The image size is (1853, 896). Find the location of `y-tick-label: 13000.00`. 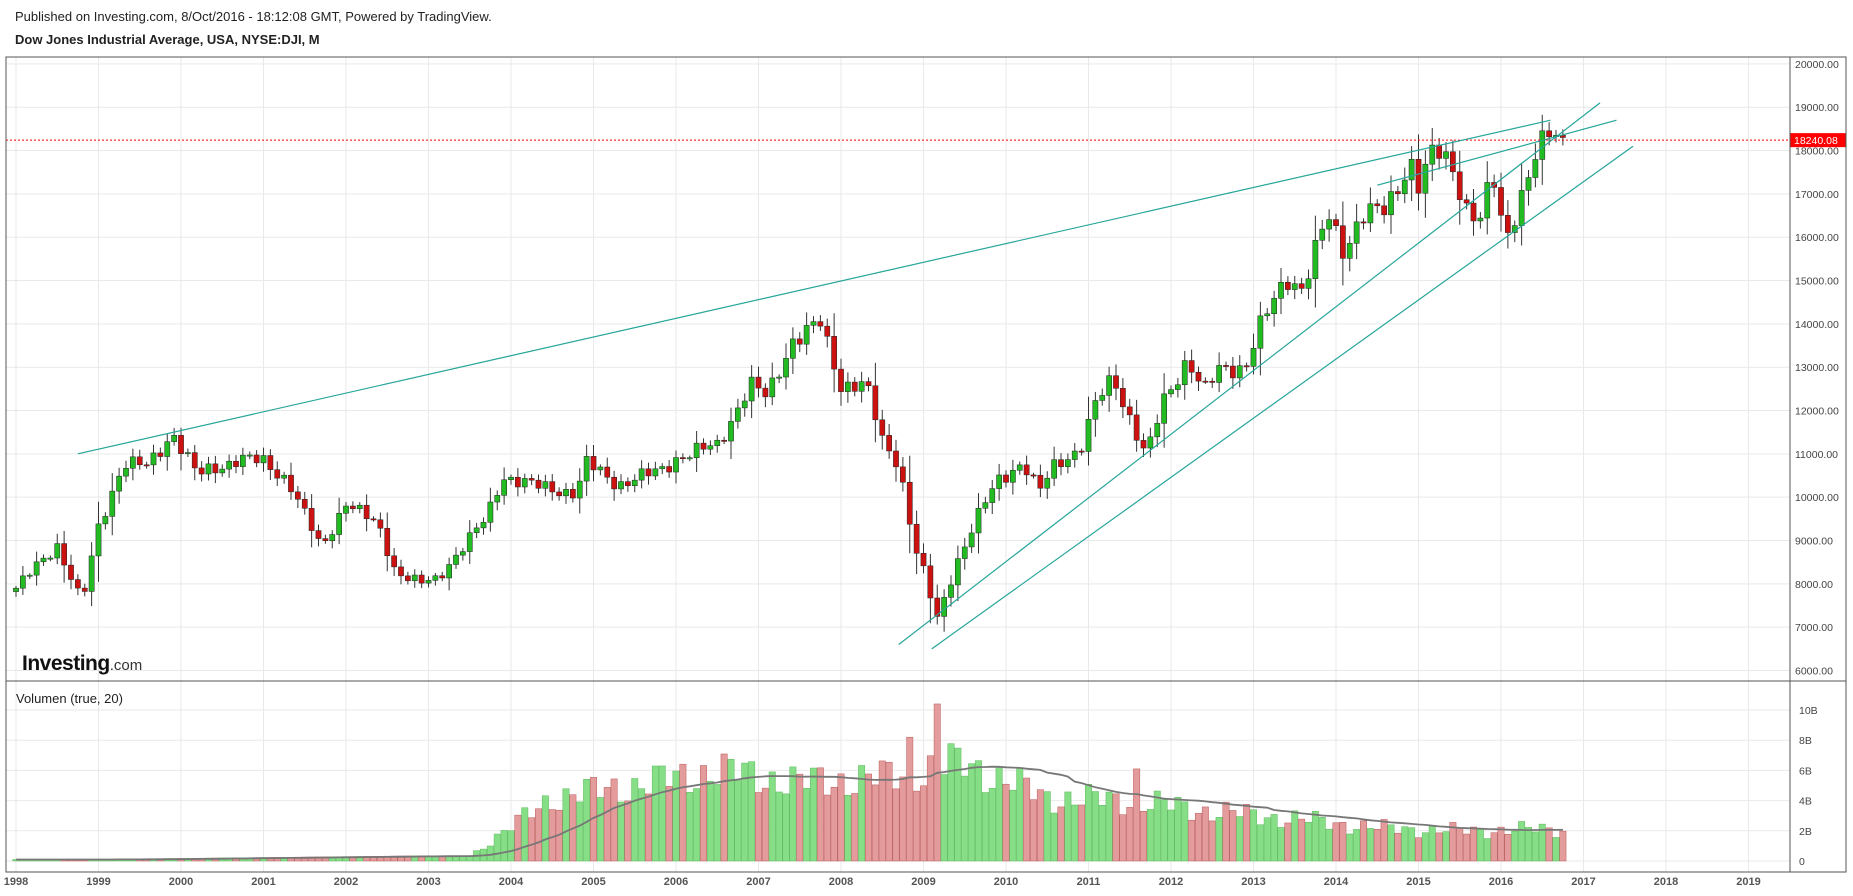

y-tick-label: 13000.00 is located at coordinates (1817, 368).